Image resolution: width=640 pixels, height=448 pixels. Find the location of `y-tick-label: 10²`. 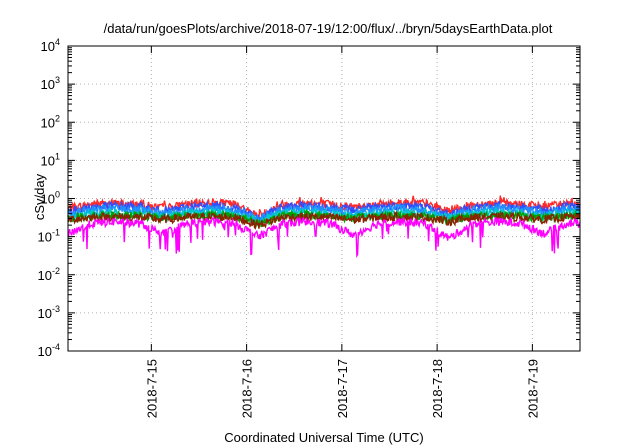

y-tick-label: 10² is located at coordinates (50, 121).